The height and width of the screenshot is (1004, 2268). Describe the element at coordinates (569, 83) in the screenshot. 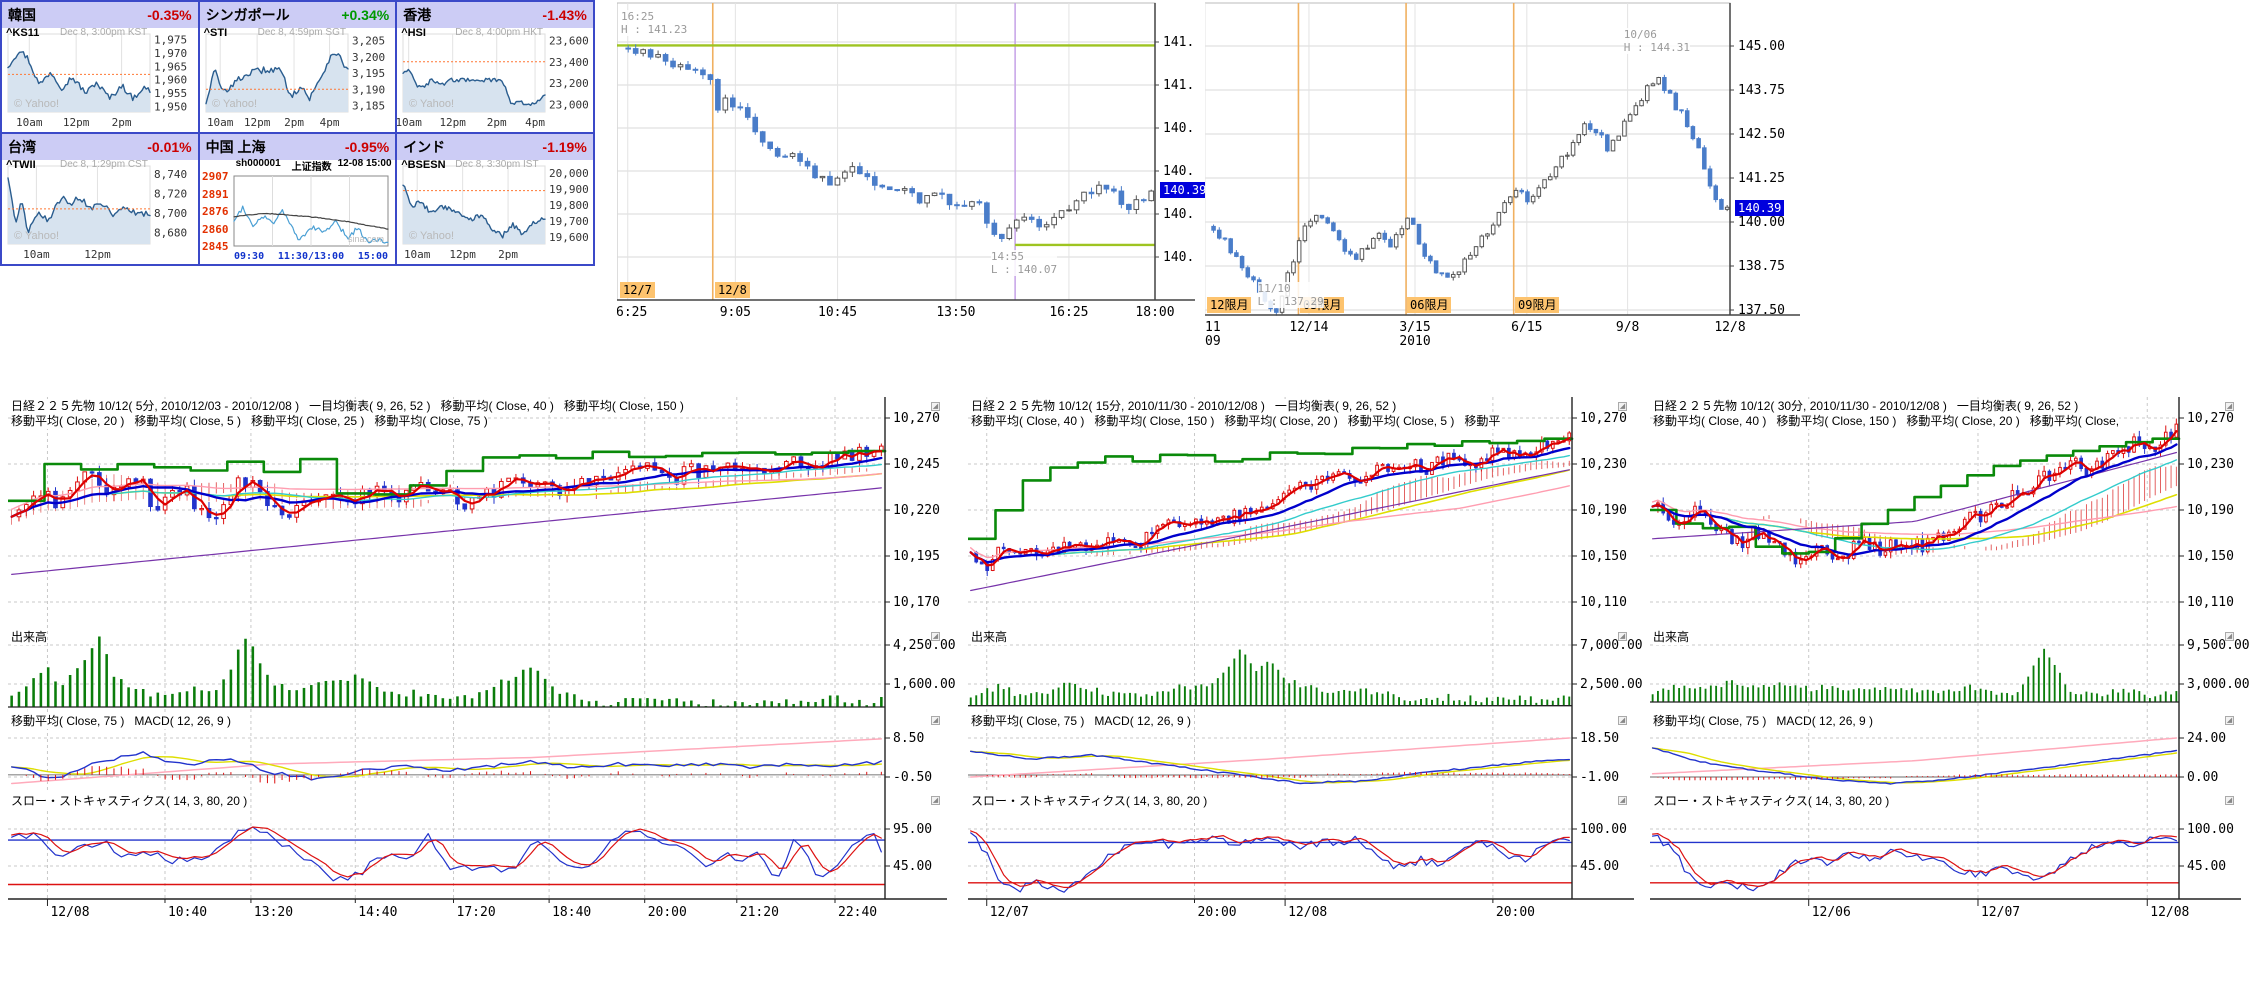

I see `y-tick-label: 23,200` at that location.